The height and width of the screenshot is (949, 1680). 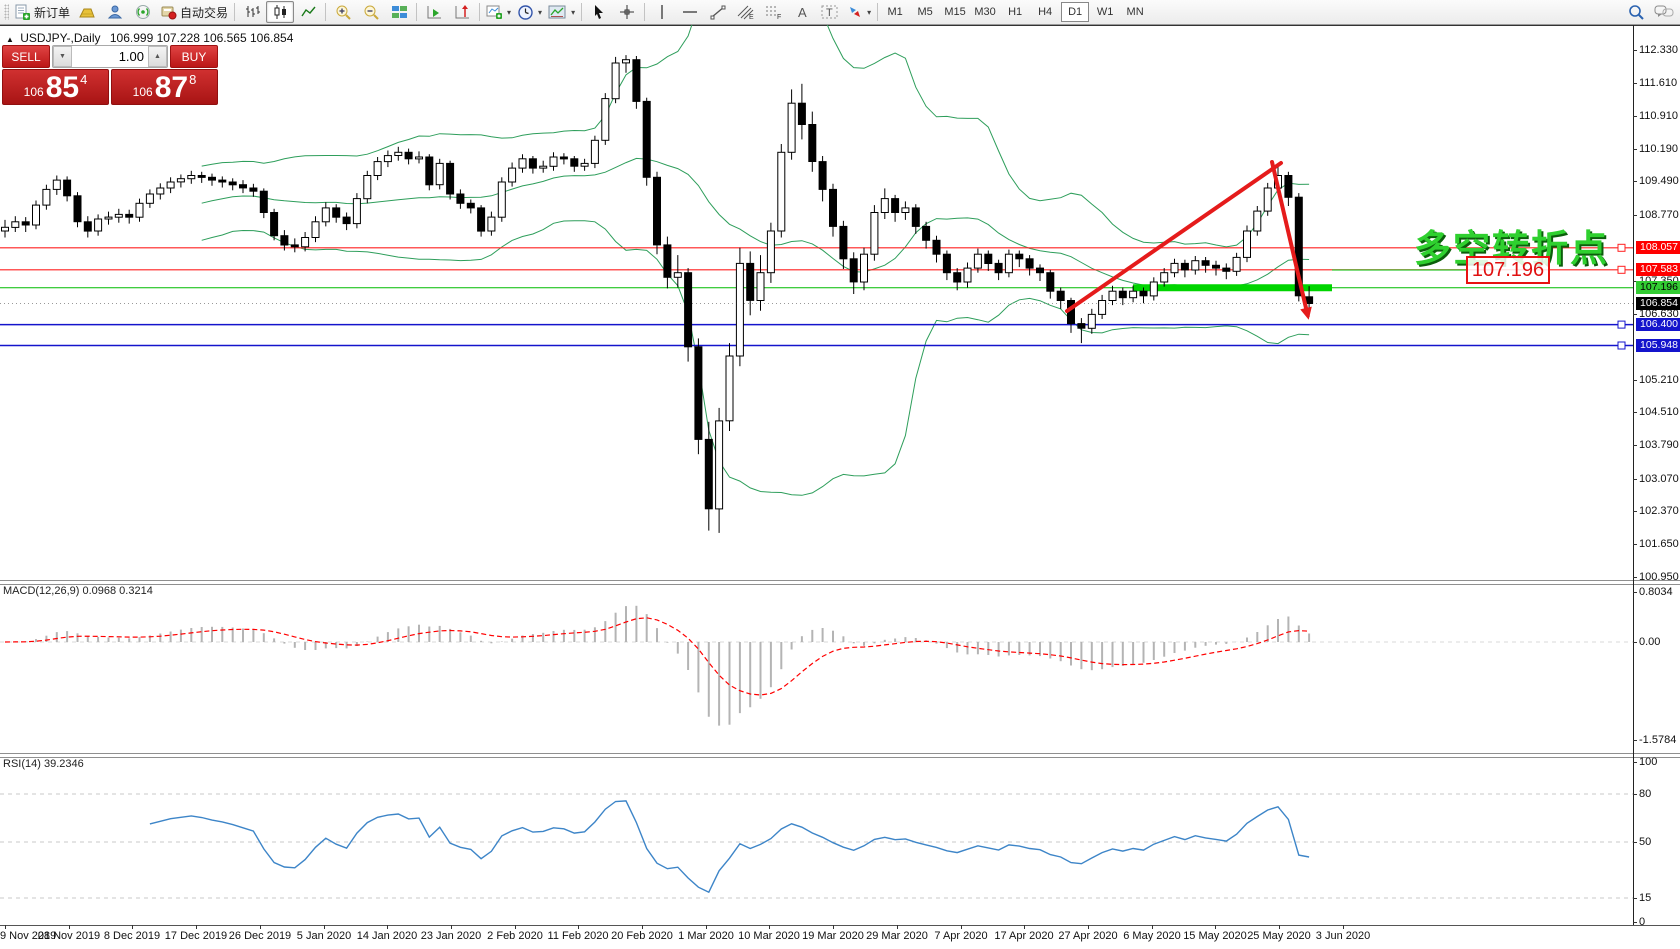 I want to click on volume-increase-button: ▲, so click(x=157, y=56).